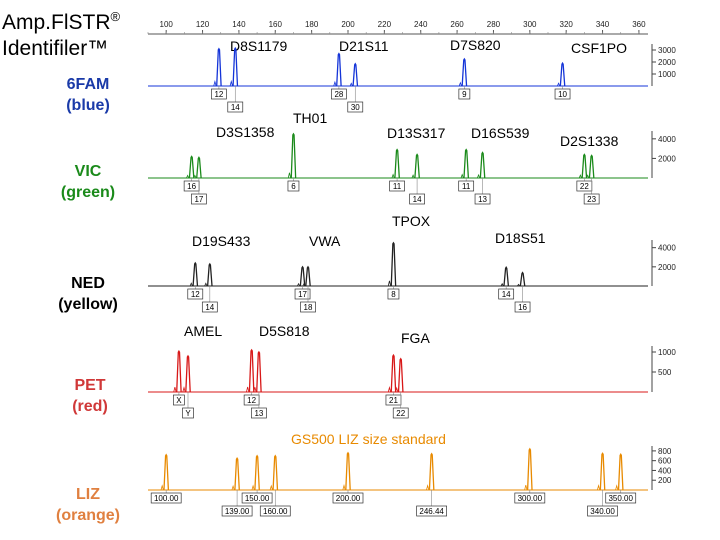 This screenshot has width=720, height=540. I want to click on registered-mark: ®, so click(115, 16).